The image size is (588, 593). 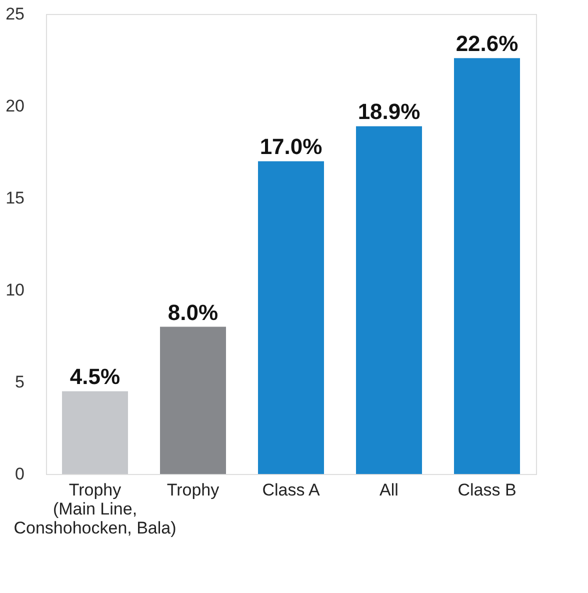 What do you see at coordinates (19, 474) in the screenshot?
I see `y-tick-label: 0` at bounding box center [19, 474].